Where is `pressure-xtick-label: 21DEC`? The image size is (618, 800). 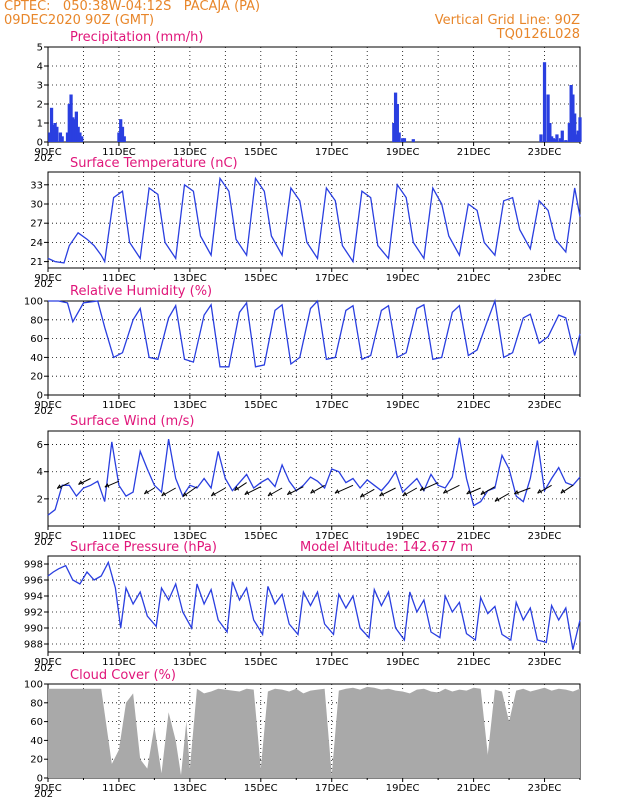 pressure-xtick-label: 21DEC is located at coordinates (474, 662).